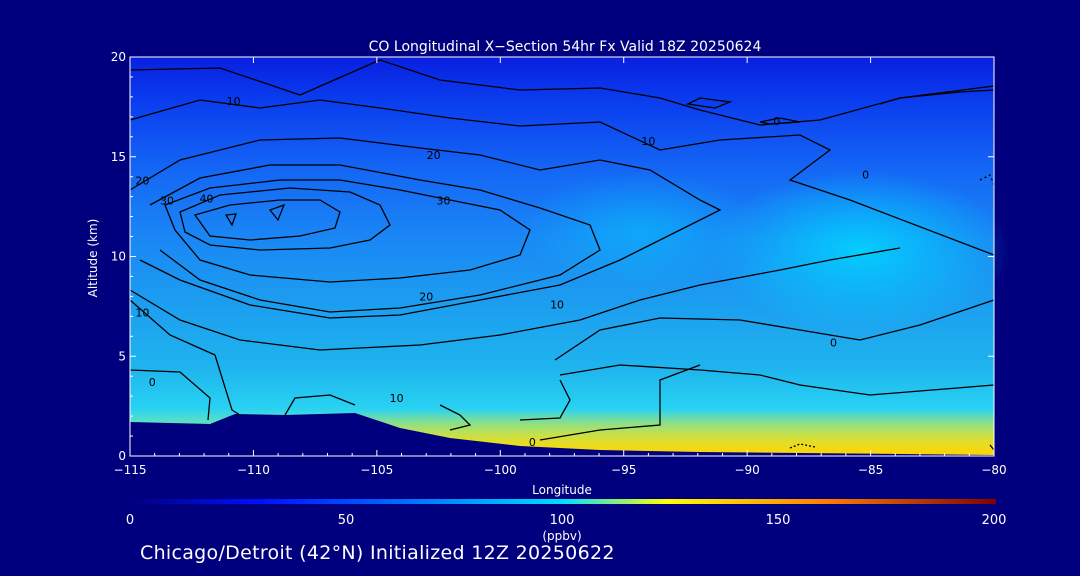  Describe the element at coordinates (253, 470) in the screenshot. I see `x-tick-label: −110` at that location.